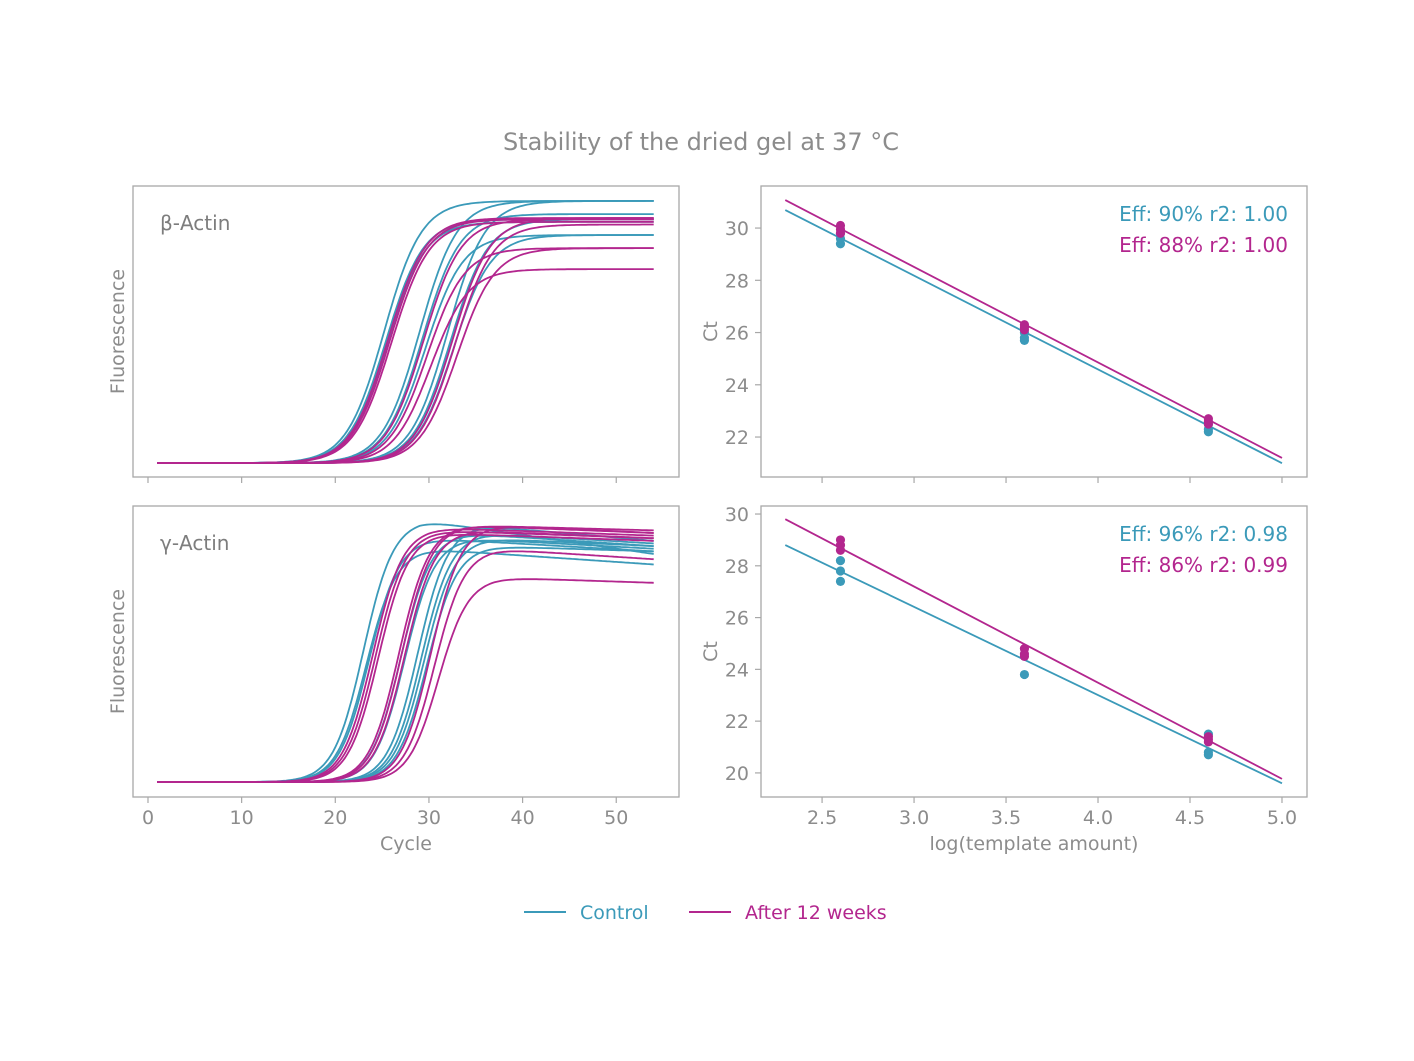 Image resolution: width=1414 pixels, height=1061 pixels. Describe the element at coordinates (1203, 565) in the screenshot. I see `efficiency-annotation-after: Eff: 86% r2: 0.99` at that location.